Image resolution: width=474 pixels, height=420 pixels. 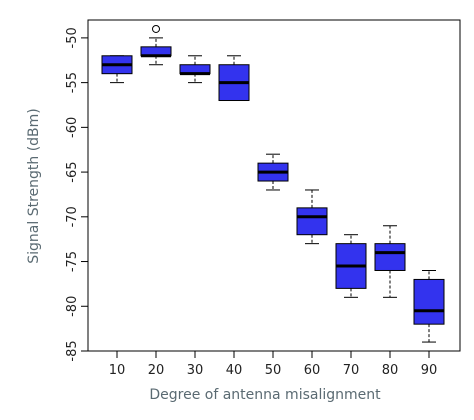 I want to click on x-tick-label: 70, so click(x=351, y=370).